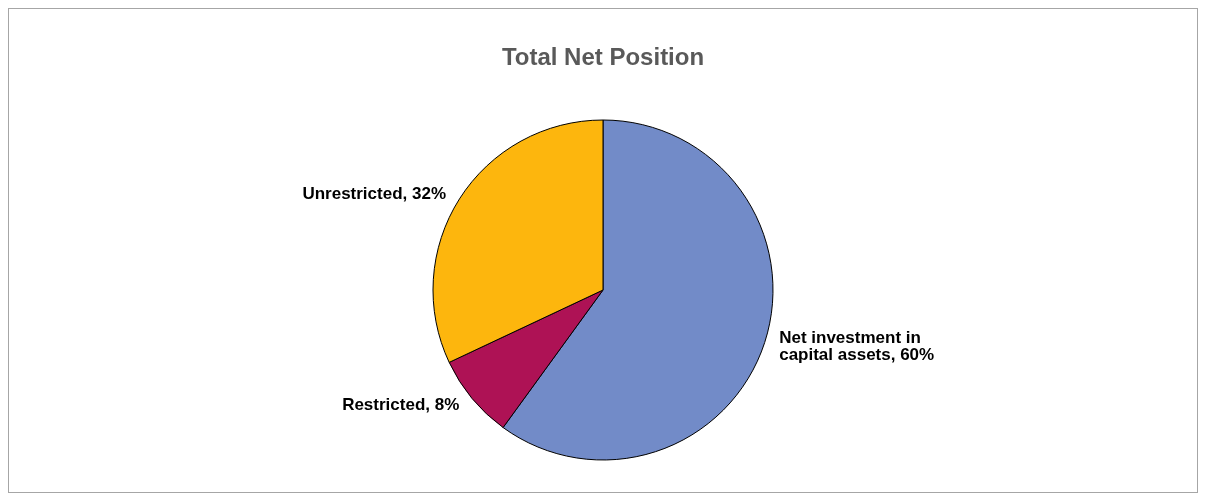  I want to click on chart-title: Total Net Position, so click(603, 56).